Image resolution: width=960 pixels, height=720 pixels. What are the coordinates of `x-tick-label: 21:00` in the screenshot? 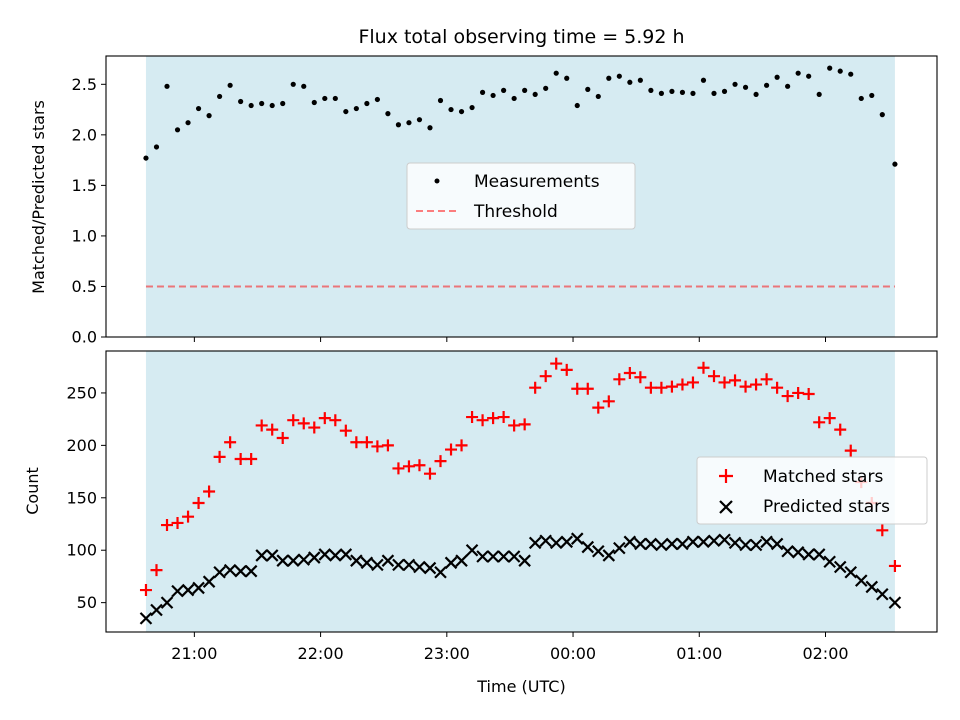 It's located at (194, 653).